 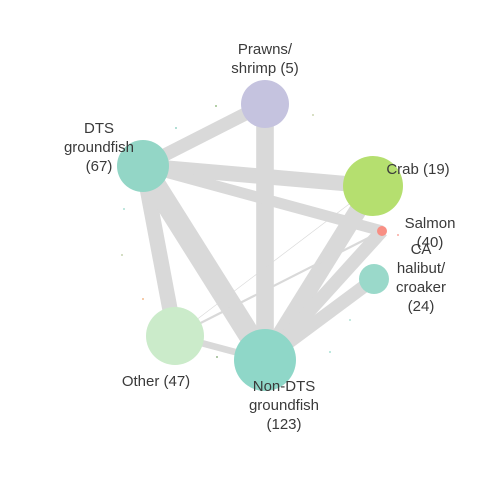 What do you see at coordinates (175, 336) in the screenshot?
I see `node-other` at bounding box center [175, 336].